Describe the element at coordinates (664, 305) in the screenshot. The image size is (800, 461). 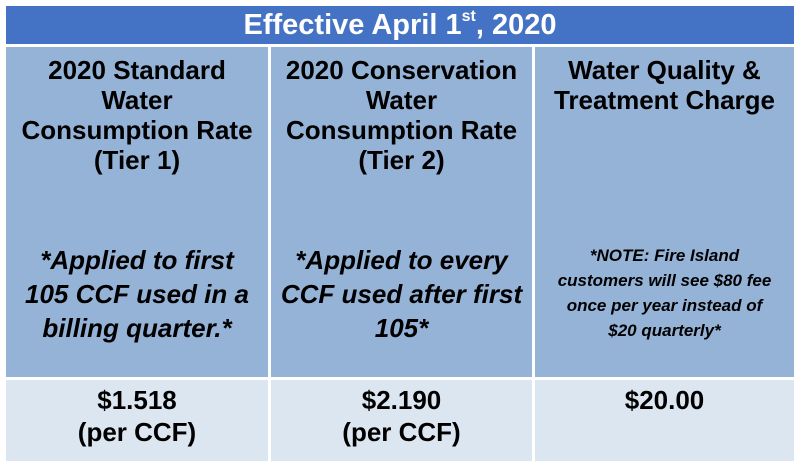
I see `note-line: once per year instead of` at that location.